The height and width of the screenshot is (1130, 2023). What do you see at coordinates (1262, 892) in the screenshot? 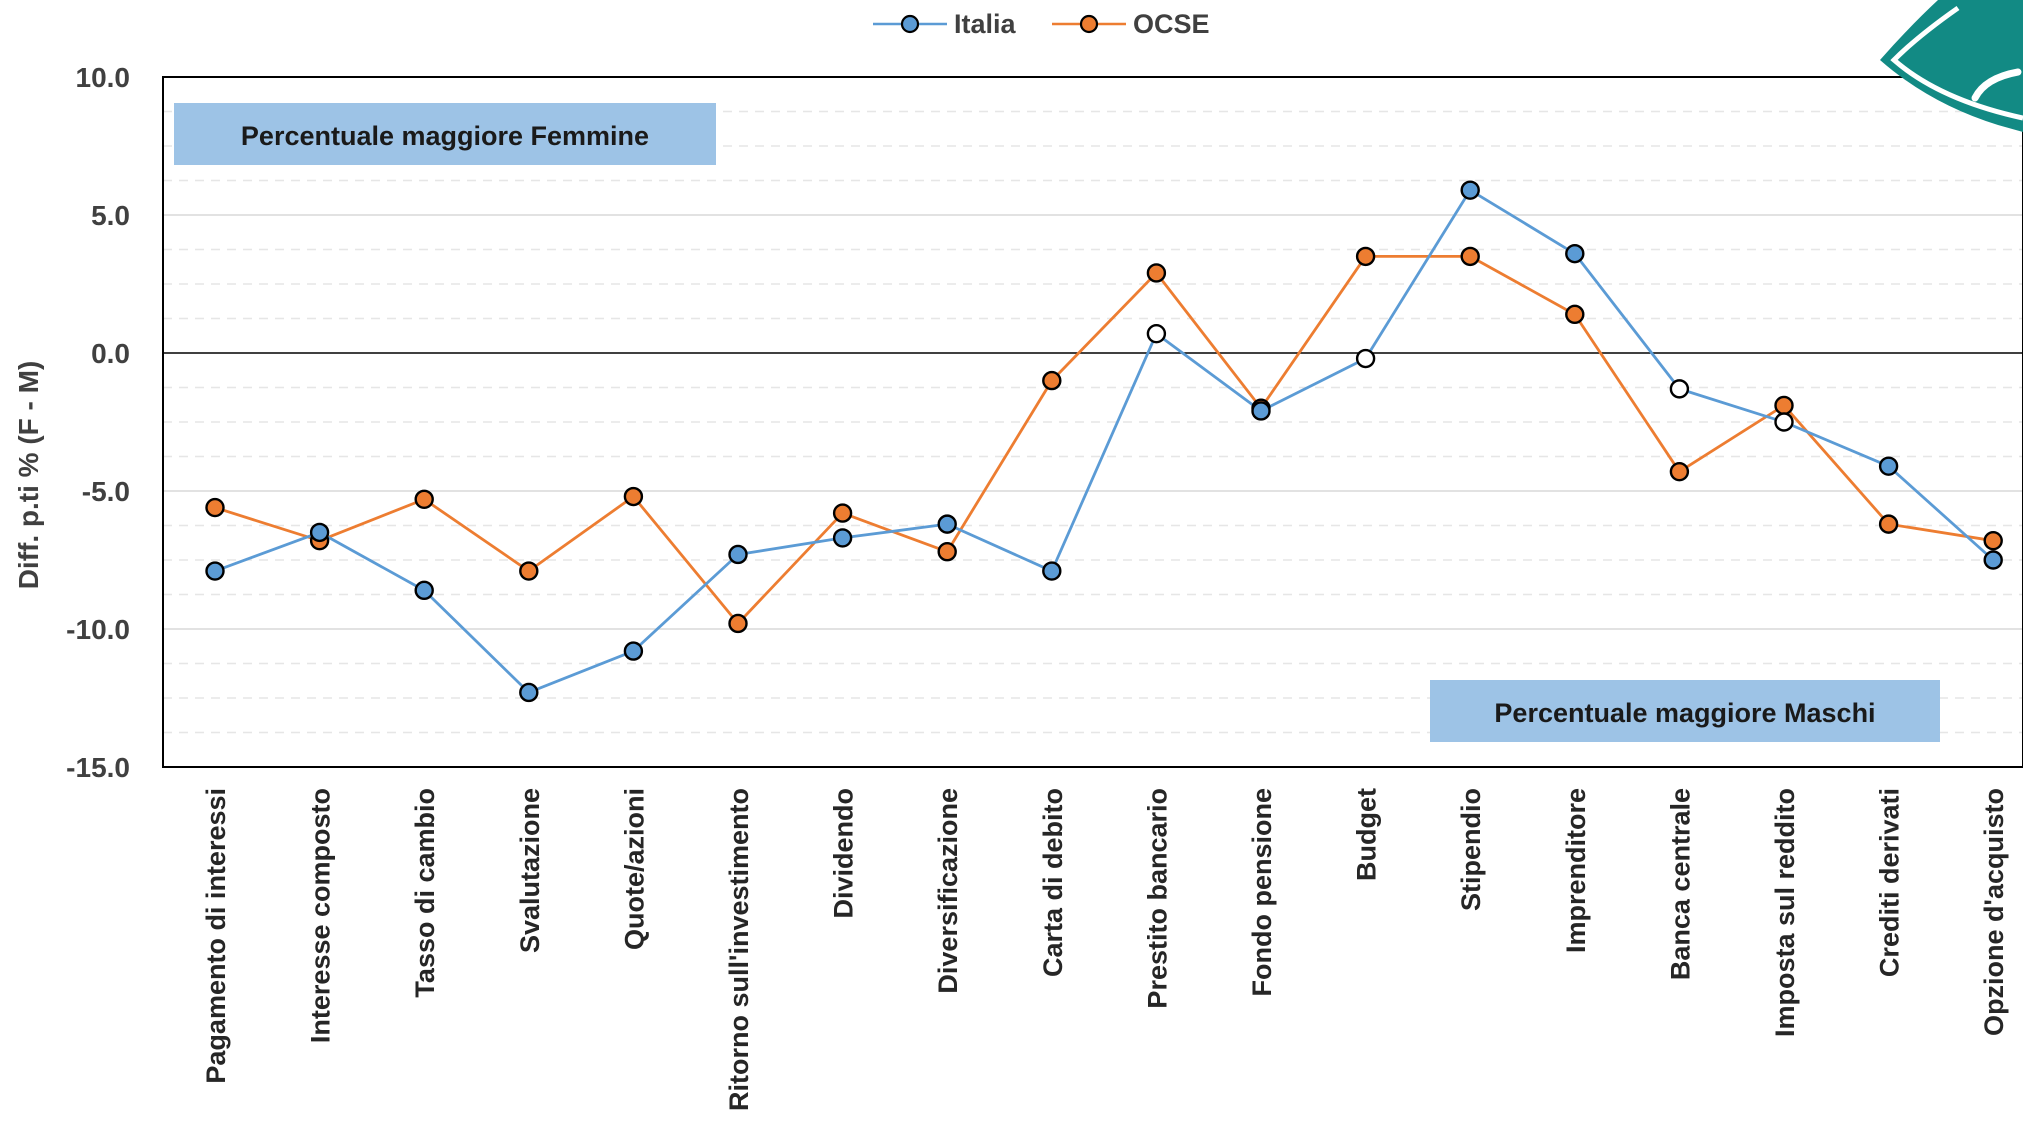
I see `x-tick-label: Fondo pensione` at bounding box center [1262, 892].